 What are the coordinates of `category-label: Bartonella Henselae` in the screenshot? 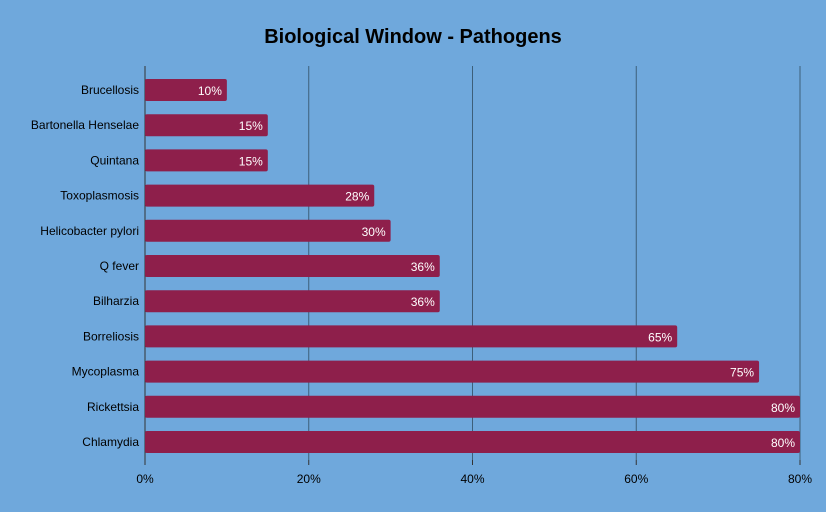 It's located at (85, 125).